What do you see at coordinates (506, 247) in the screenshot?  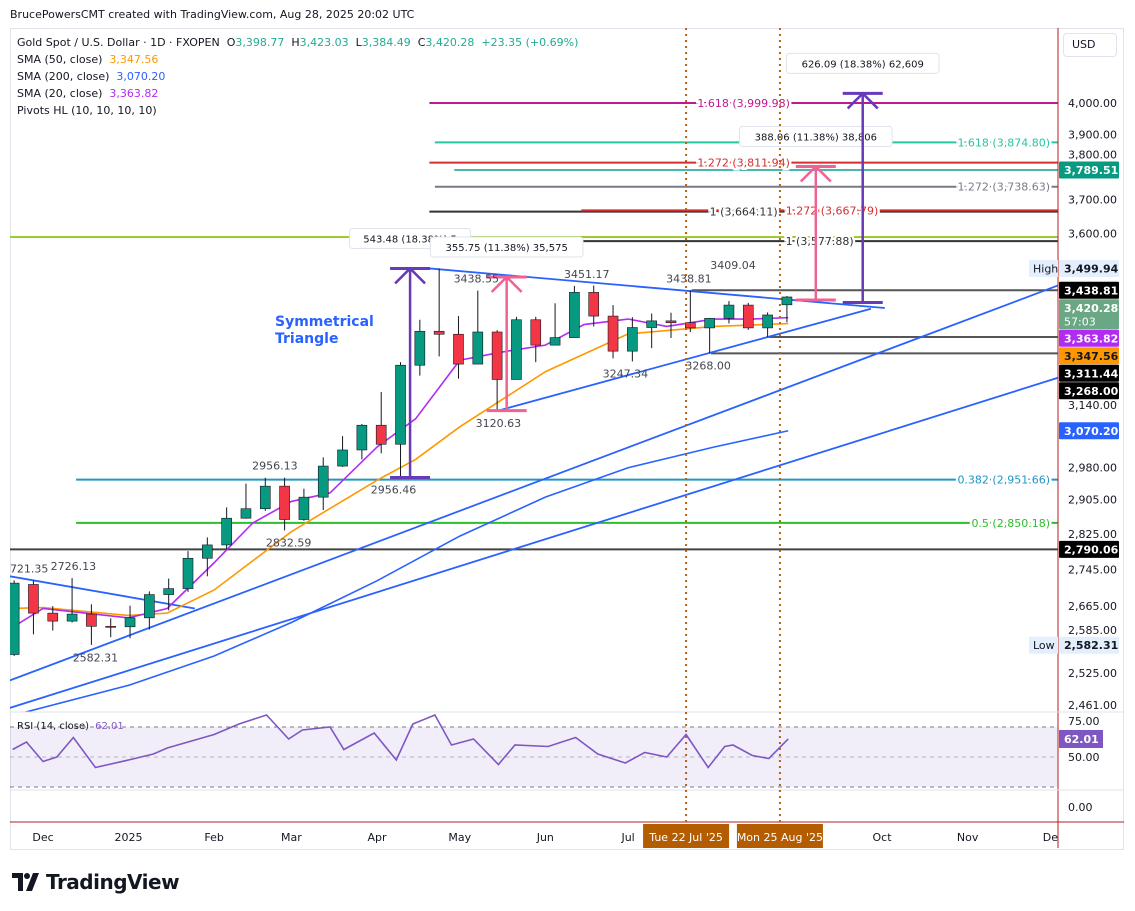 I see `measure-label-box` at bounding box center [506, 247].